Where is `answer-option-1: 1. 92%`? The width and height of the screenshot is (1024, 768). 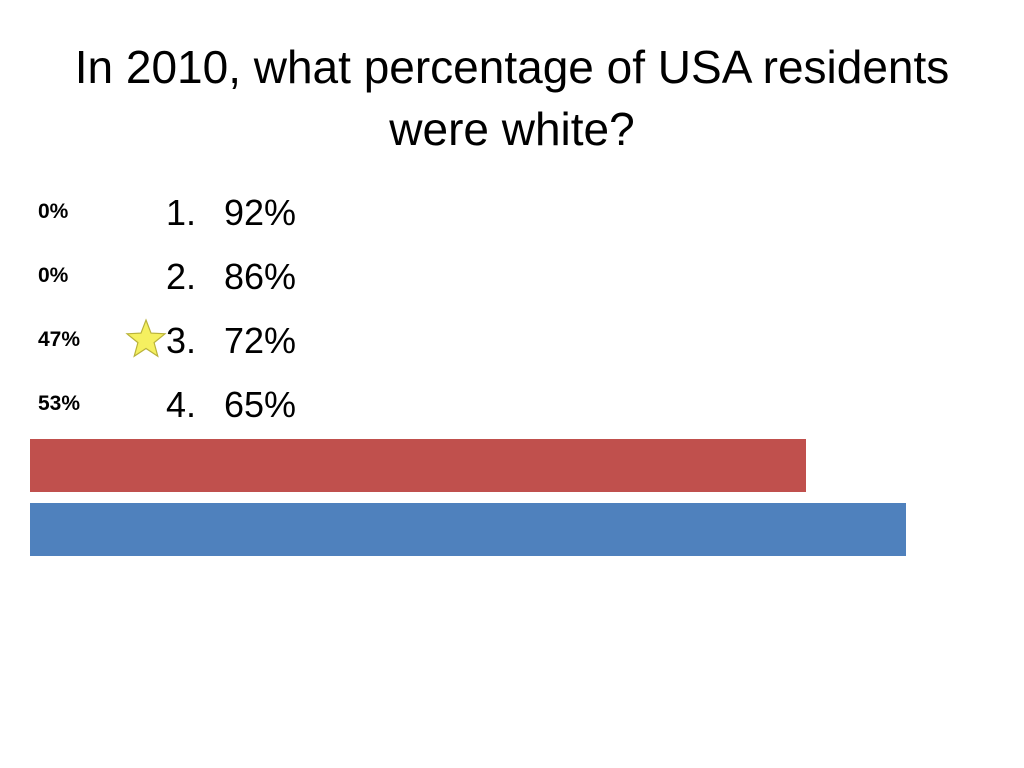 answer-option-1: 1. 92% is located at coordinates (231, 213).